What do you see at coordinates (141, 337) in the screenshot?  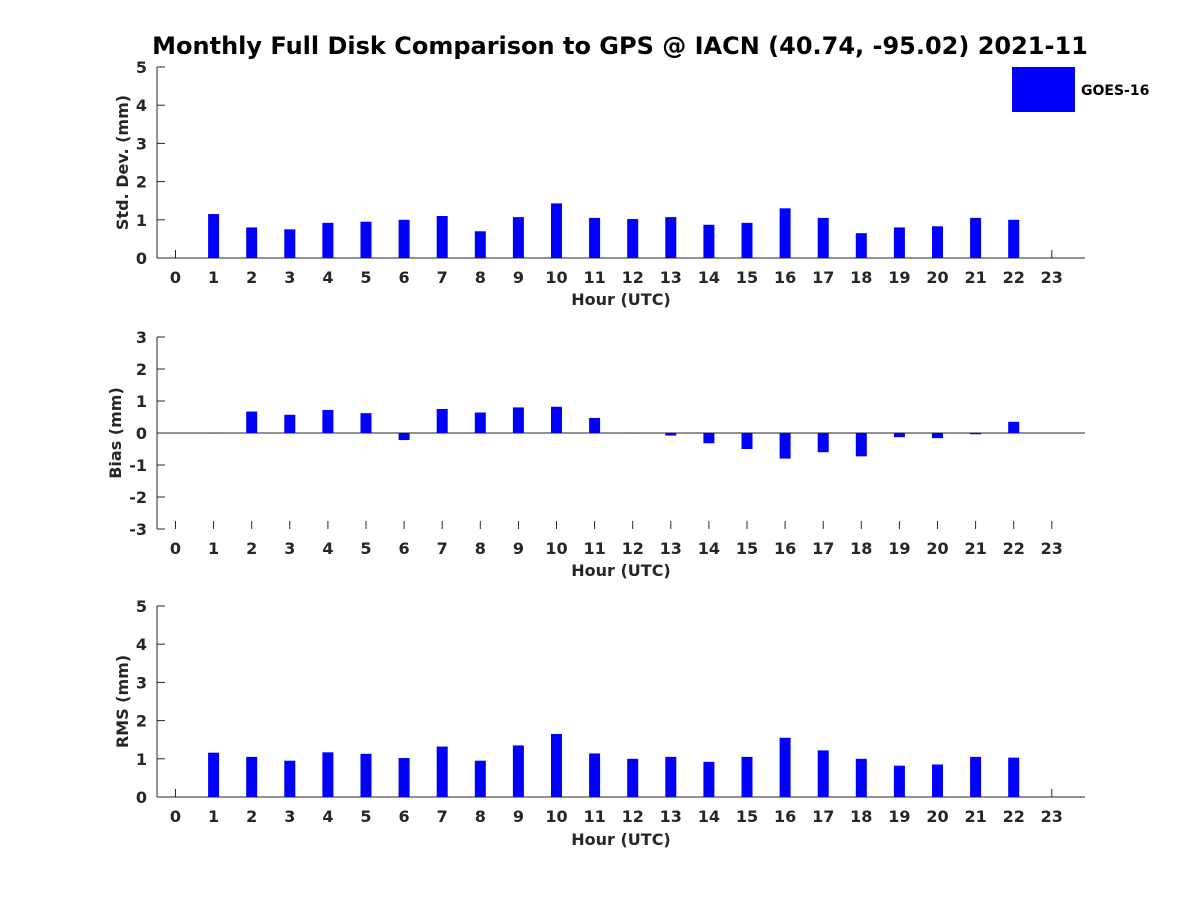 I see `y-tick-label: 3` at bounding box center [141, 337].